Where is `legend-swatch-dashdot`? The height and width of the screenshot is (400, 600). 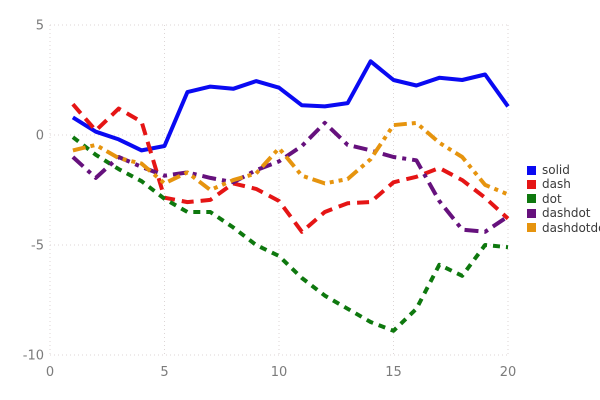
legend-swatch-dashdot is located at coordinates (531, 213).